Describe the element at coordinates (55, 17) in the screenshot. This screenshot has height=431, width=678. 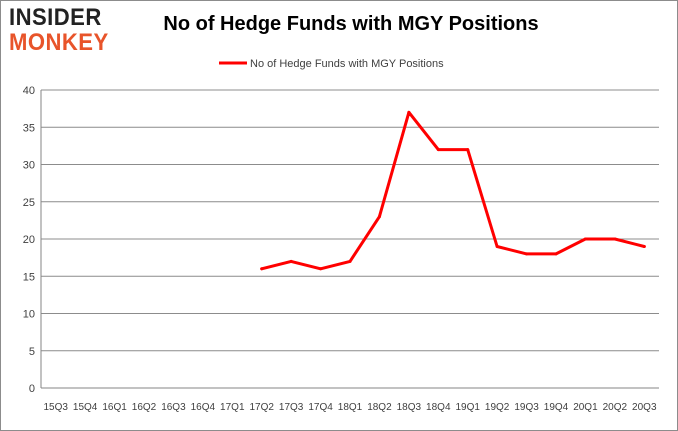
I see `logo-line-1: INSIDER` at that location.